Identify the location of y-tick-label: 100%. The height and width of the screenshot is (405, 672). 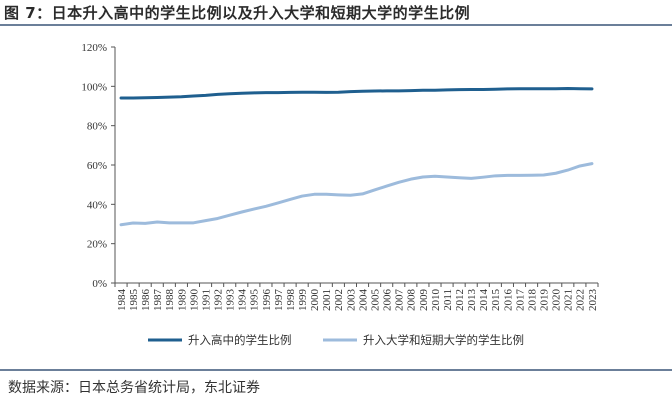
(94, 87).